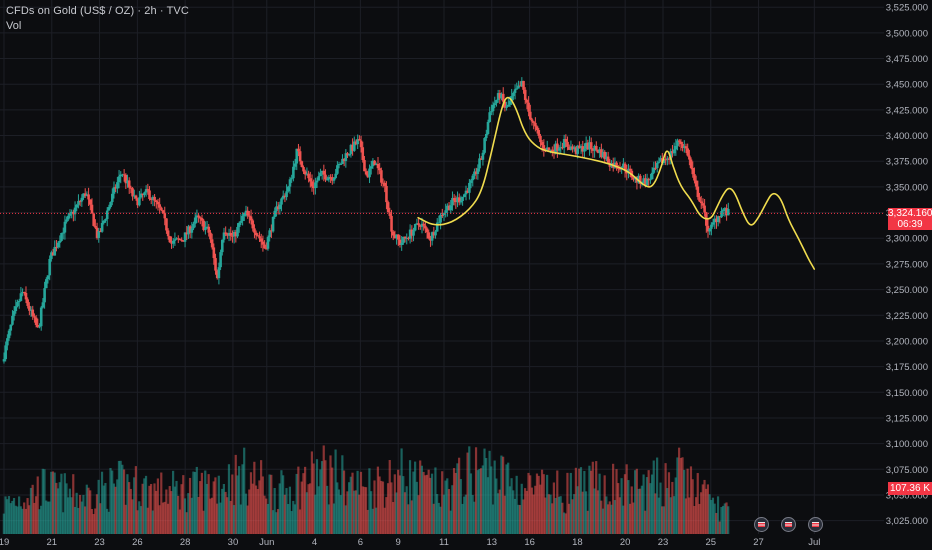 The height and width of the screenshot is (550, 932). Describe the element at coordinates (4, 542) in the screenshot. I see `time-tick-label: 19` at that location.